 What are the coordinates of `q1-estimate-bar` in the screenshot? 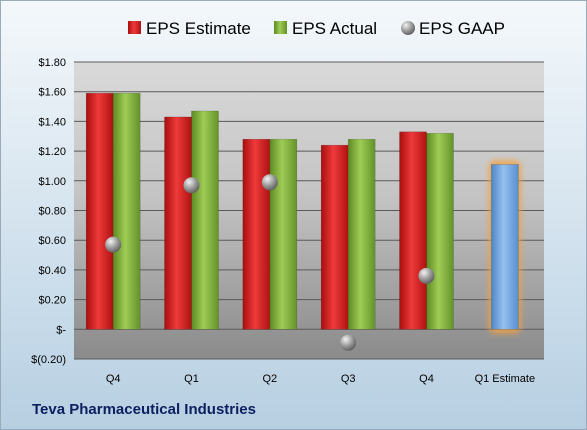 It's located at (505, 247).